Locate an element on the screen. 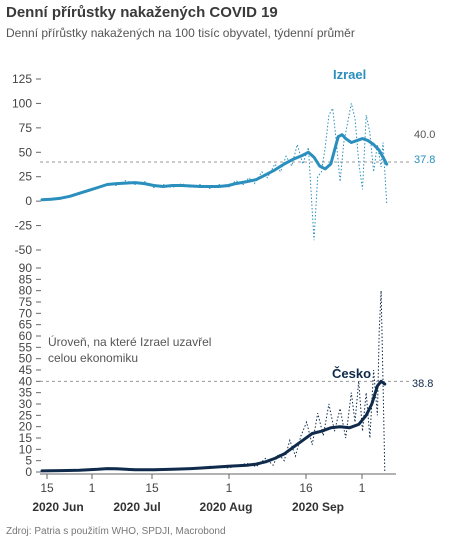 Image resolution: width=450 pixels, height=550 pixels. czech-last-value-label: 38.8 is located at coordinates (422, 384).